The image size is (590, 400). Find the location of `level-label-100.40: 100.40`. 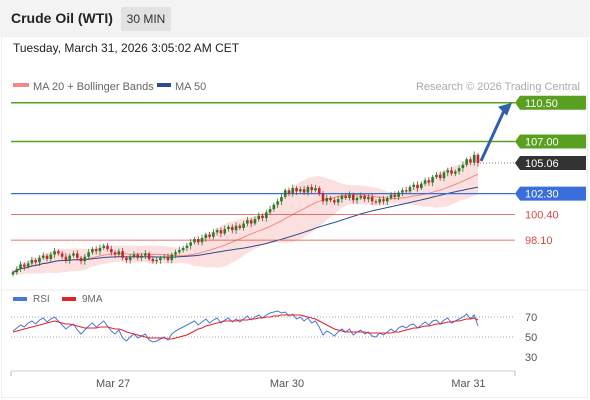

level-label-100.40: 100.40 is located at coordinates (542, 216).